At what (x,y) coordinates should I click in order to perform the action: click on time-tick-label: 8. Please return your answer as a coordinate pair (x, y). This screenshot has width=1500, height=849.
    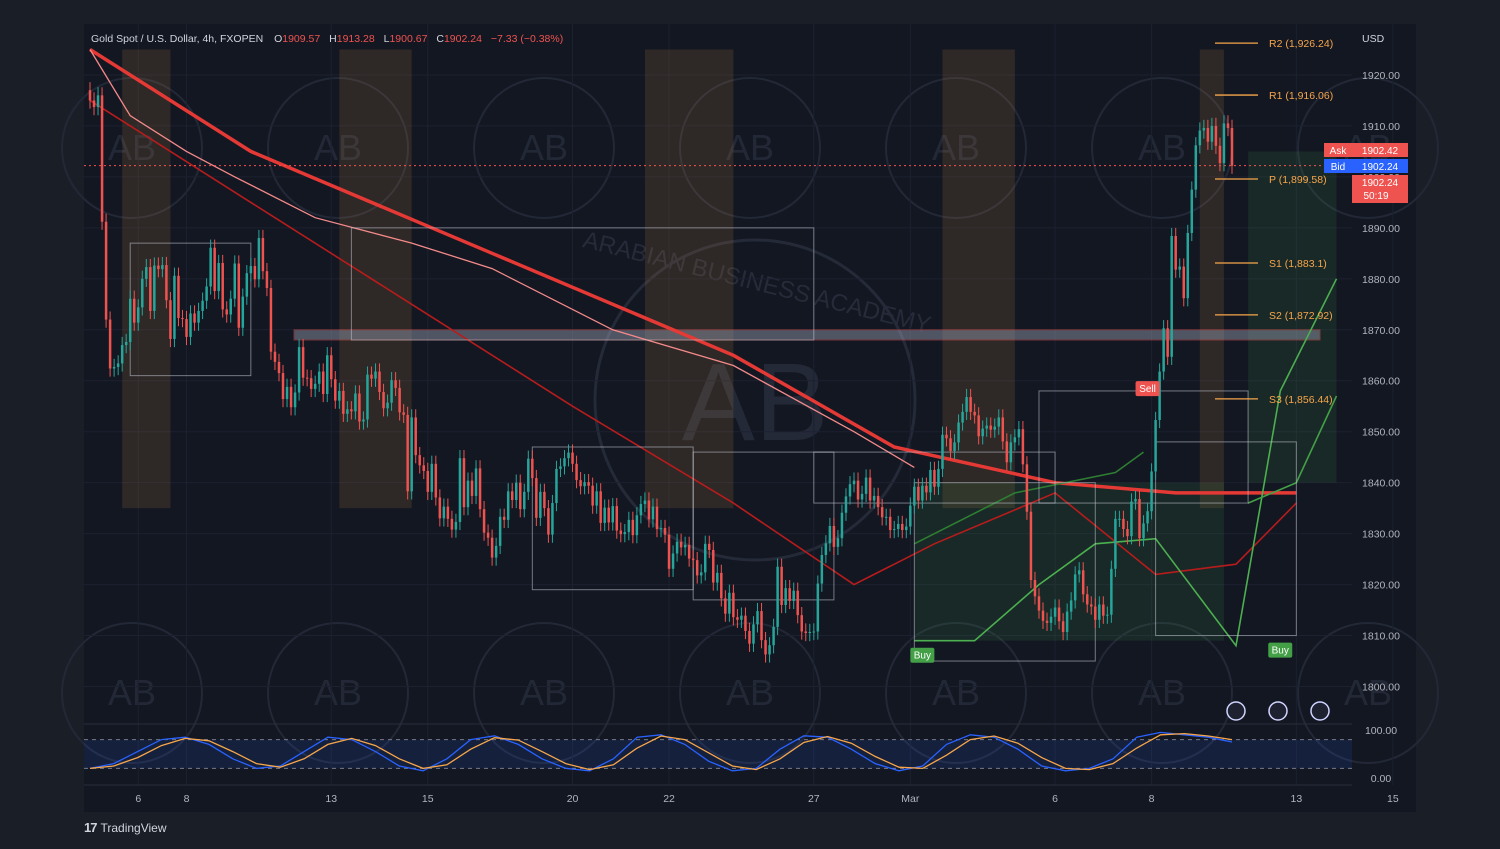
    Looking at the image, I should click on (187, 799).